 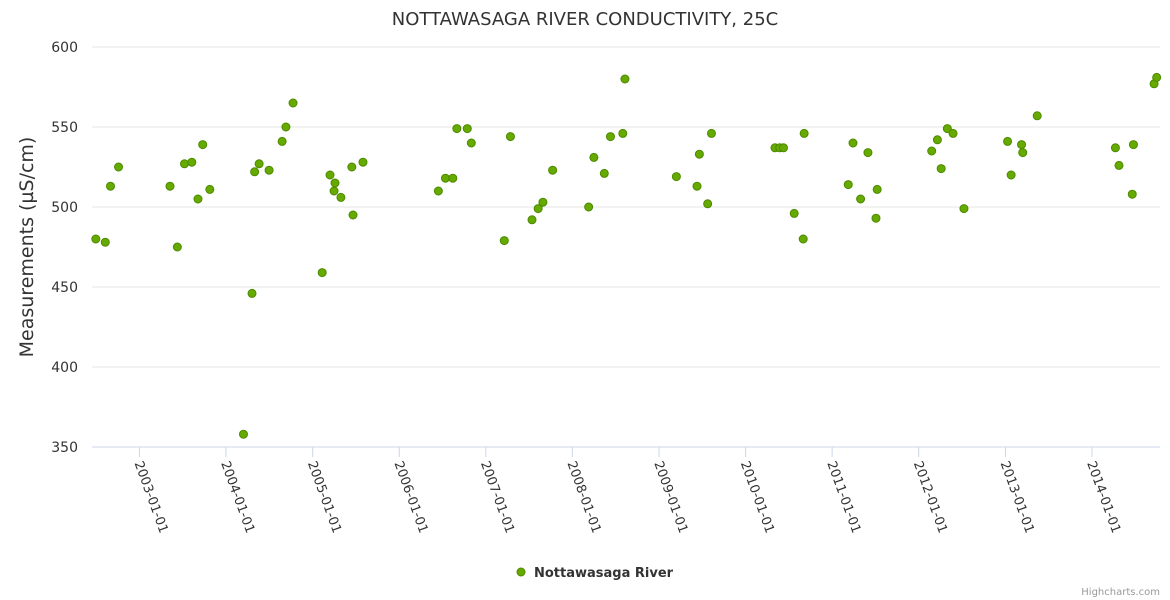 What do you see at coordinates (843, 497) in the screenshot?
I see `x-tick-label: 2011-01-01` at bounding box center [843, 497].